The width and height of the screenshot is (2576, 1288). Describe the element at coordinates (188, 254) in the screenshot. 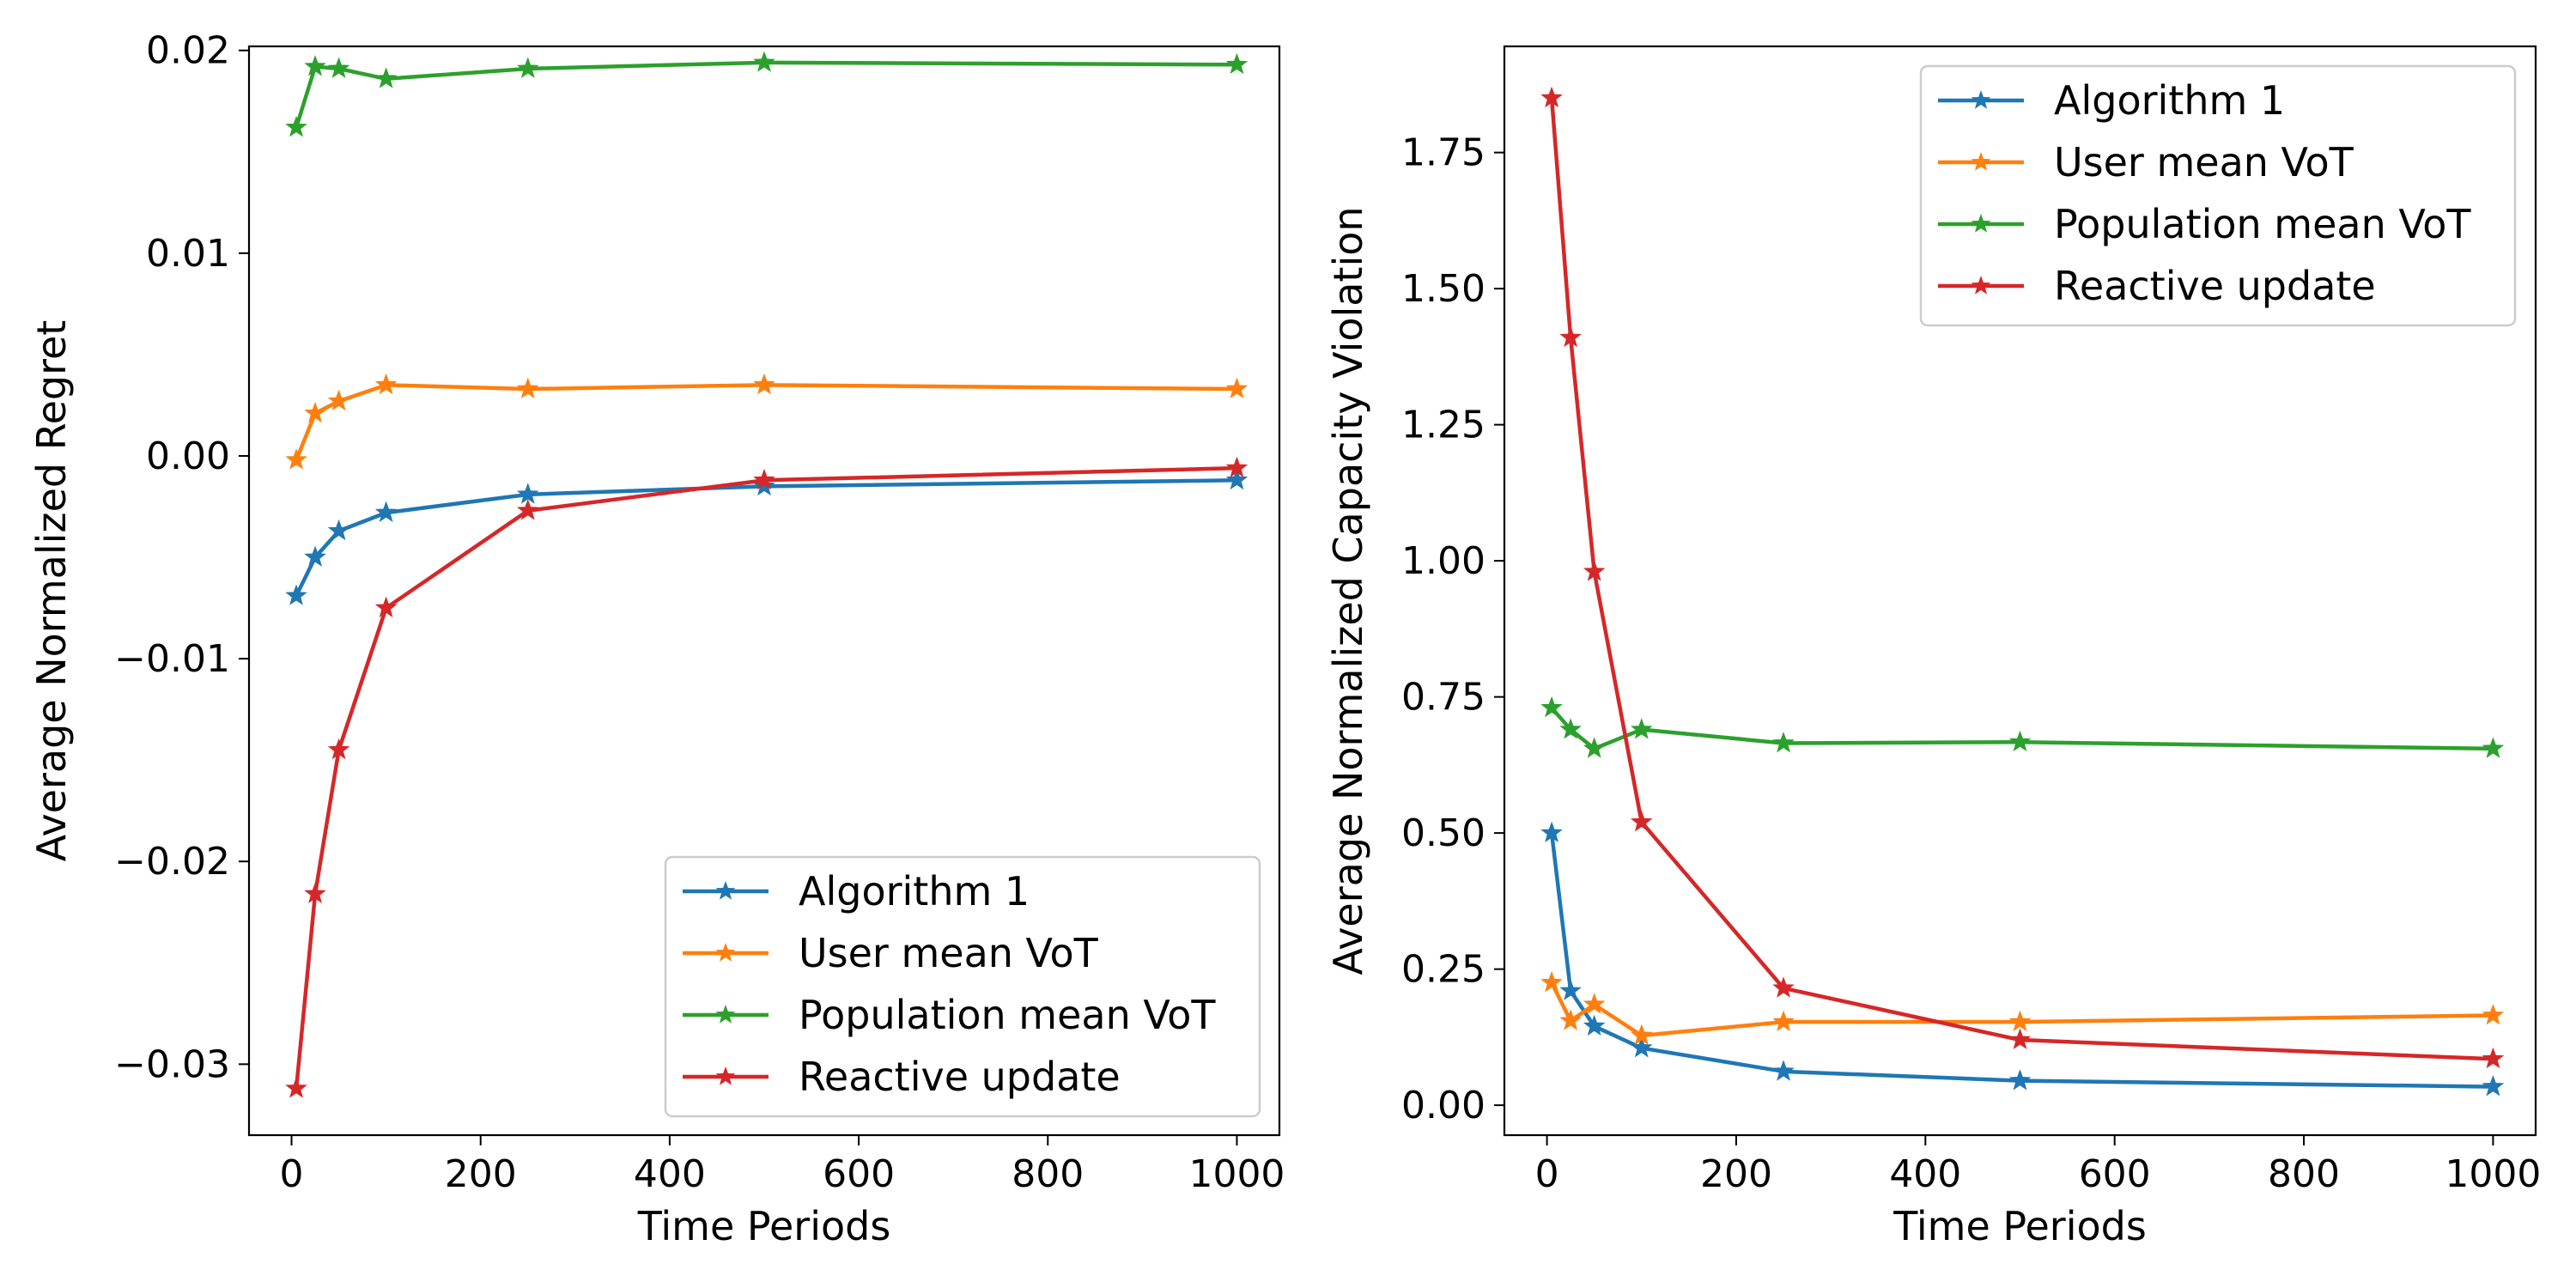

I see `y-tick-label: 0.01` at that location.